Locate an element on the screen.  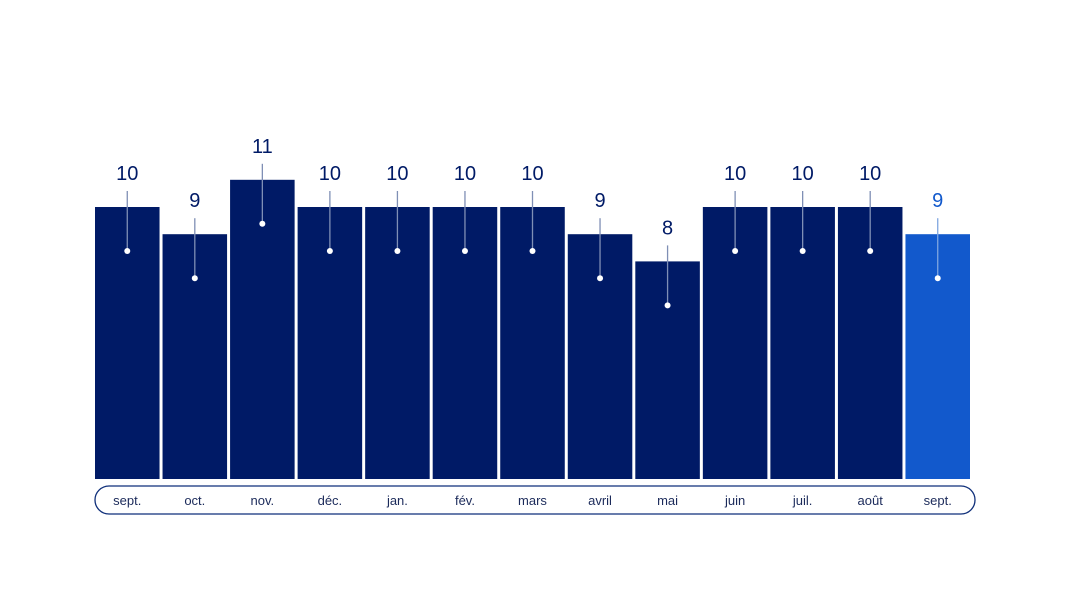
x-tick-label-12: sept. is located at coordinates (938, 500).